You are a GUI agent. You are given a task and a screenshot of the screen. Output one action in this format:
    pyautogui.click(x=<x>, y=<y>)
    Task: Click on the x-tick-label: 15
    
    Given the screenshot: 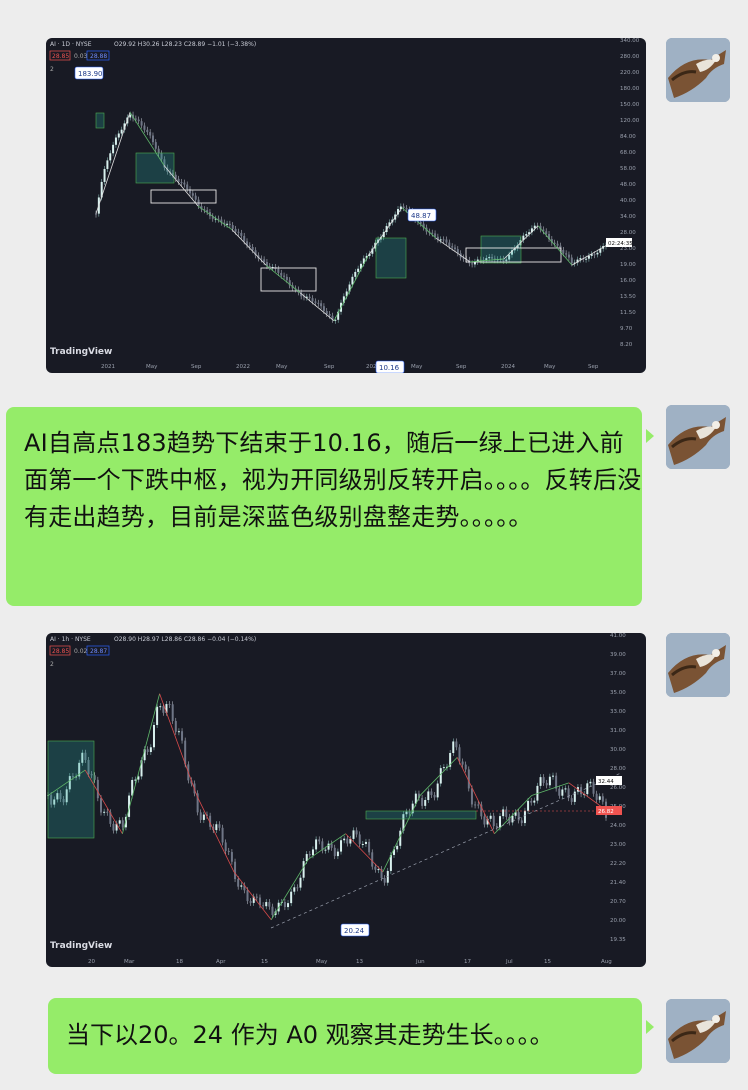 What is the action you would take?
    pyautogui.click(x=547, y=962)
    